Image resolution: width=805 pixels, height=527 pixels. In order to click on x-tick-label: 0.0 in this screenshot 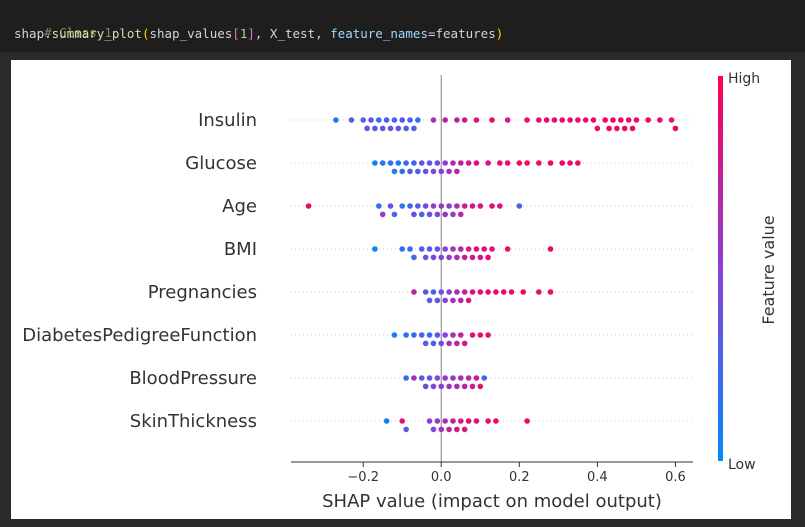, I will do `click(441, 477)`.